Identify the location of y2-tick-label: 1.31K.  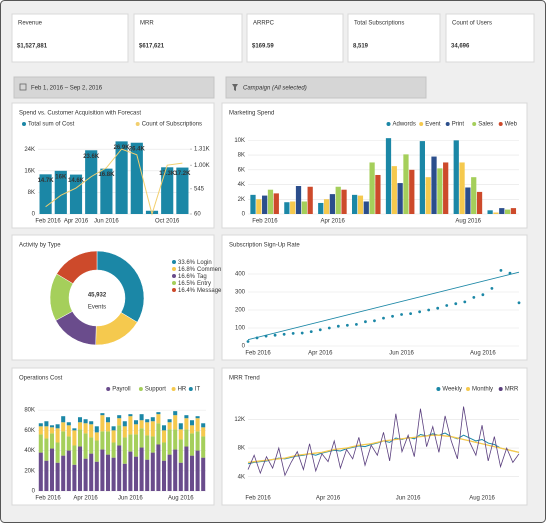
(202, 150).